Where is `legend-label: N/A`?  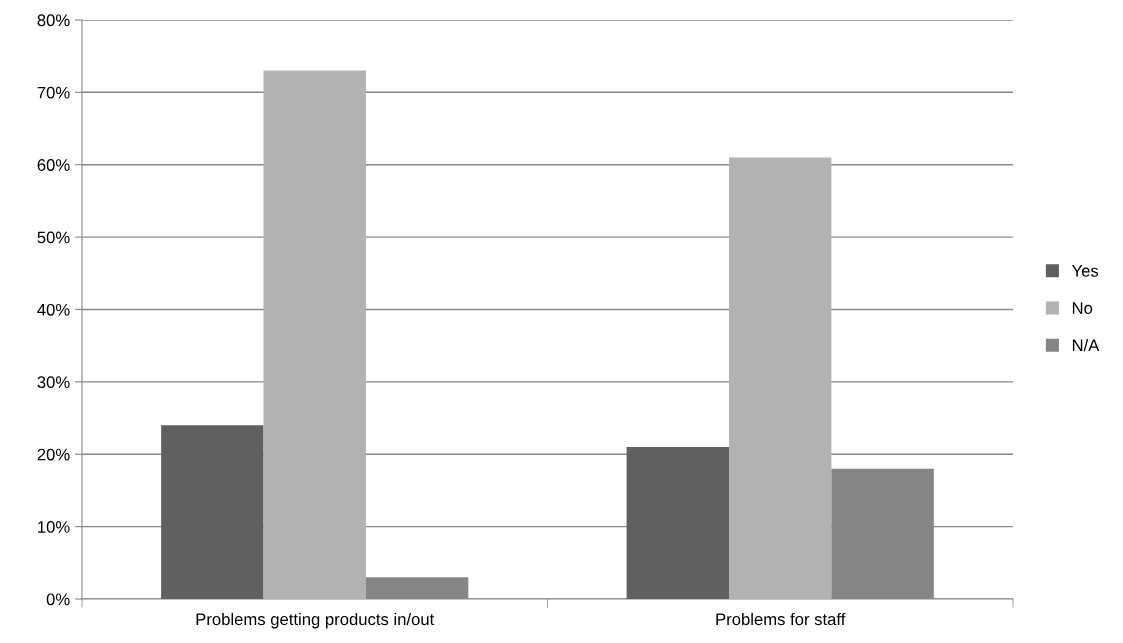
legend-label: N/A is located at coordinates (1086, 345).